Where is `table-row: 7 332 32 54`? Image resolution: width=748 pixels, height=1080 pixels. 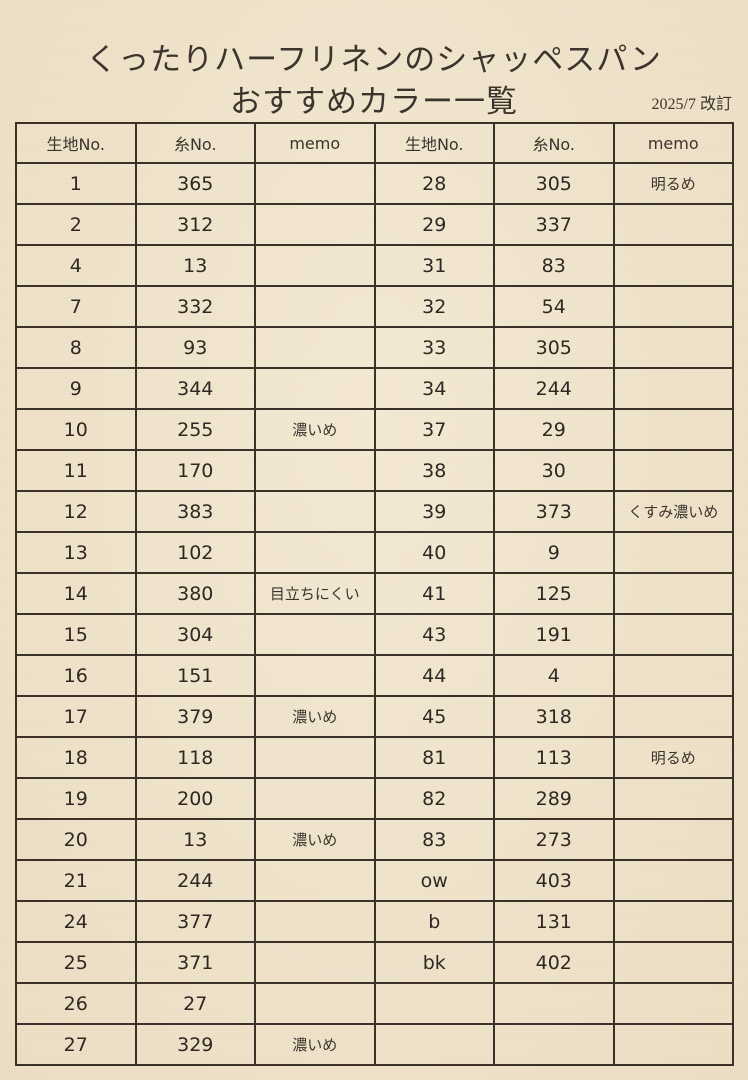
table-row: 7 332 32 54 is located at coordinates (374, 306).